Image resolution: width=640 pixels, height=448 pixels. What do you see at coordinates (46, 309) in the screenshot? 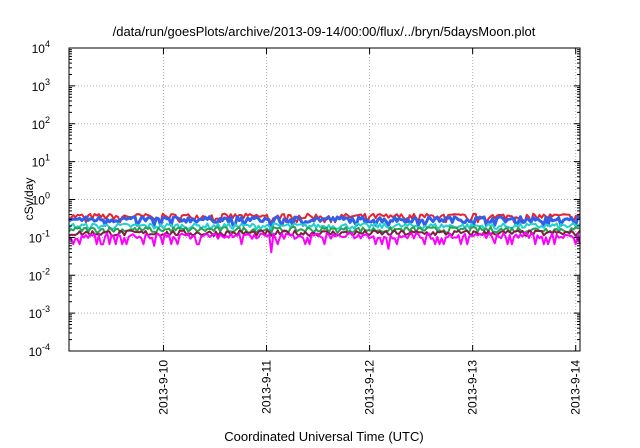
I see `y-tick-label-exp: -3` at bounding box center [46, 309].